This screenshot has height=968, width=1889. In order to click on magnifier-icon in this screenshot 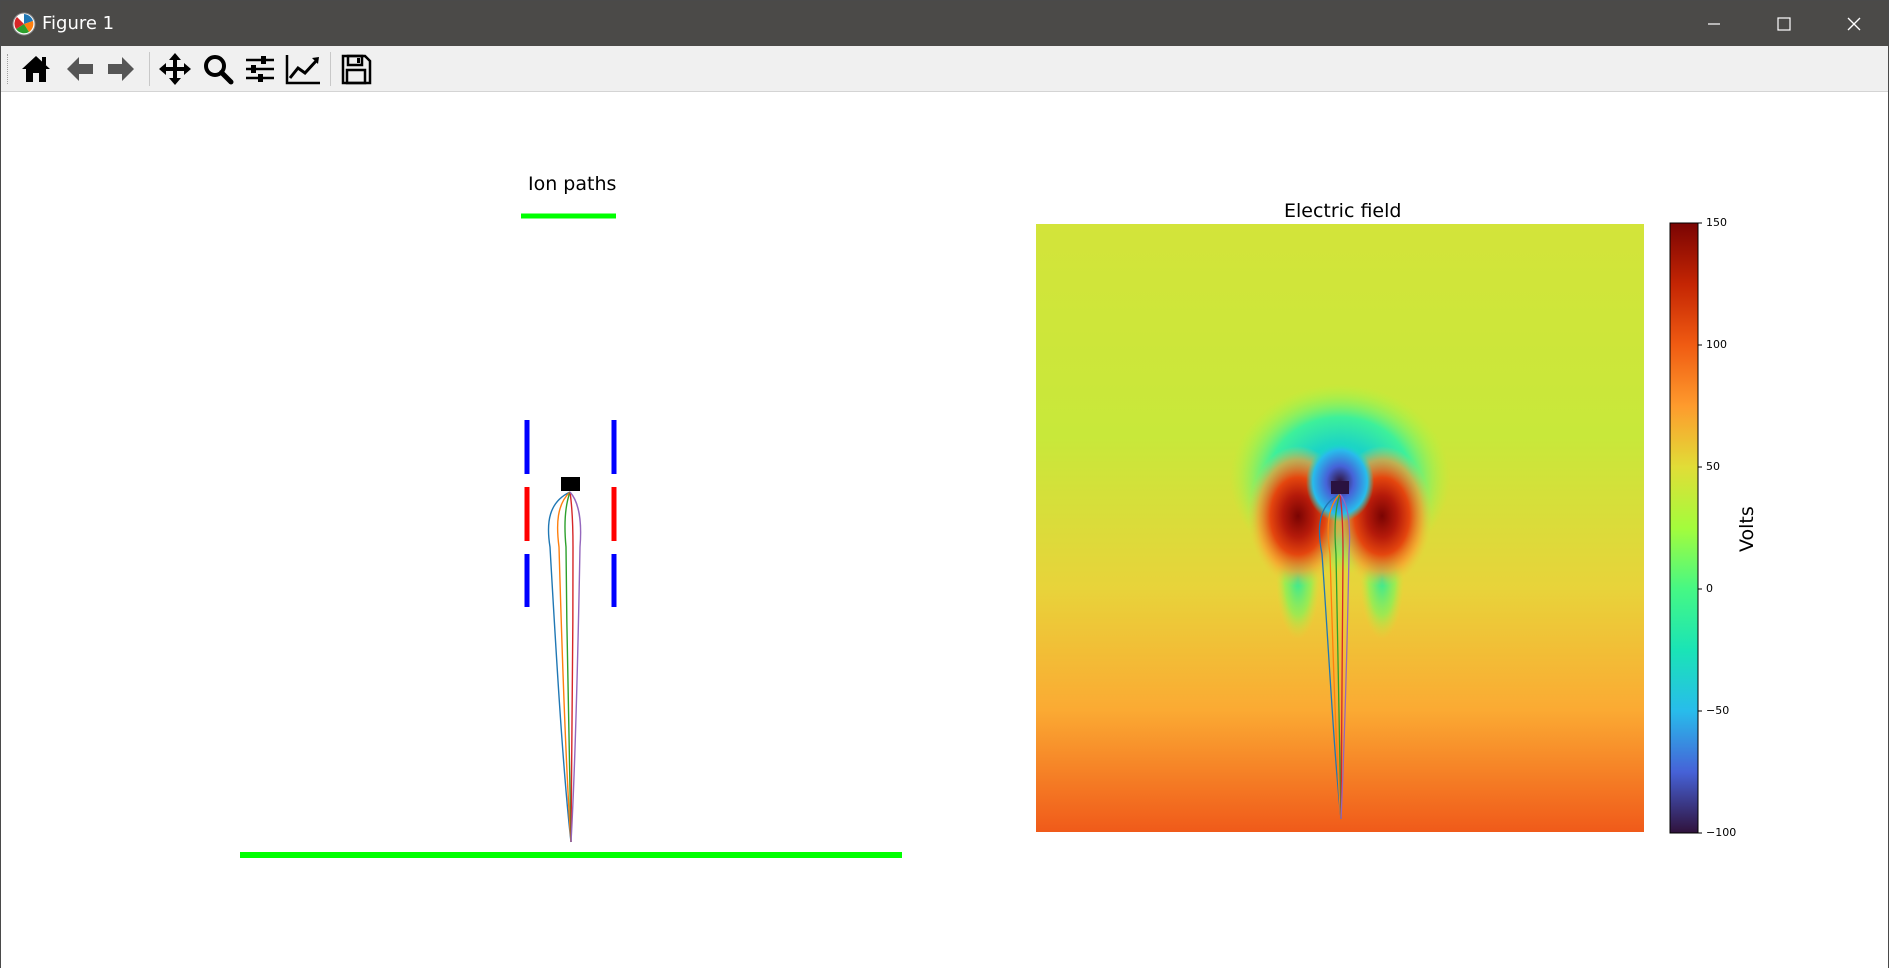, I will do `click(219, 70)`.